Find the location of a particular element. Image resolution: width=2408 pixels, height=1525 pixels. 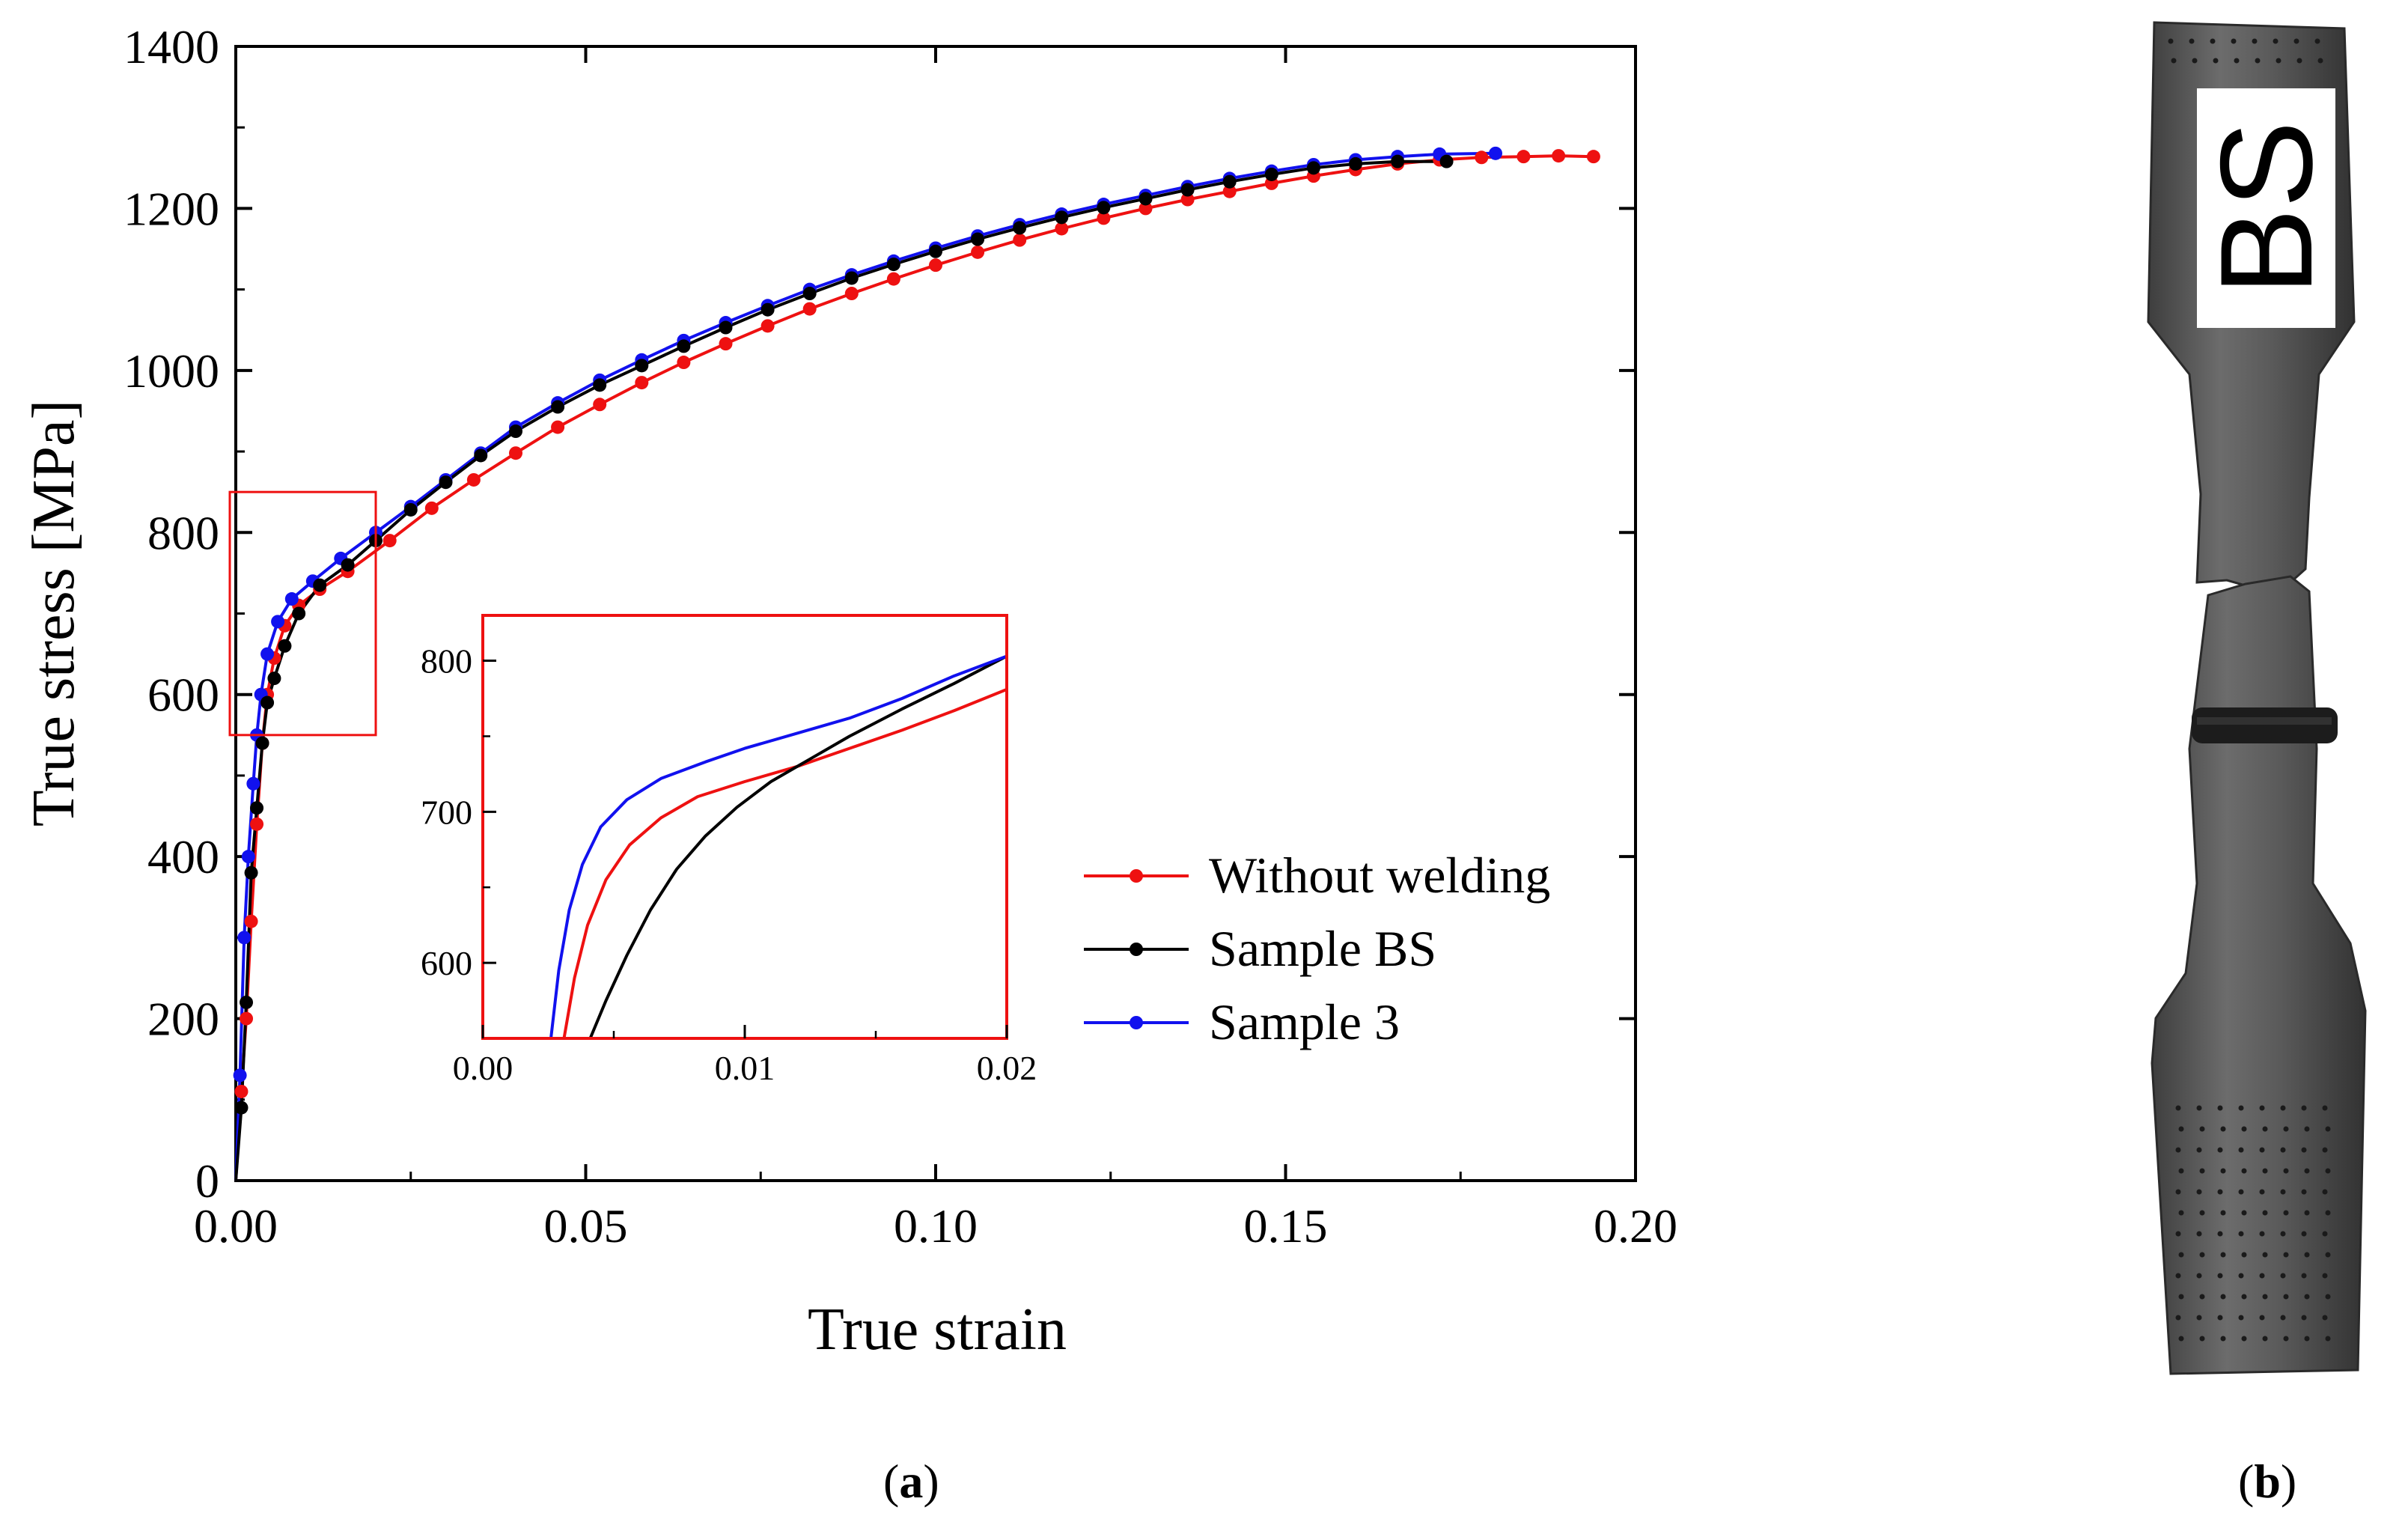

panel-label-b: (b) is located at coordinates (2268, 1481).